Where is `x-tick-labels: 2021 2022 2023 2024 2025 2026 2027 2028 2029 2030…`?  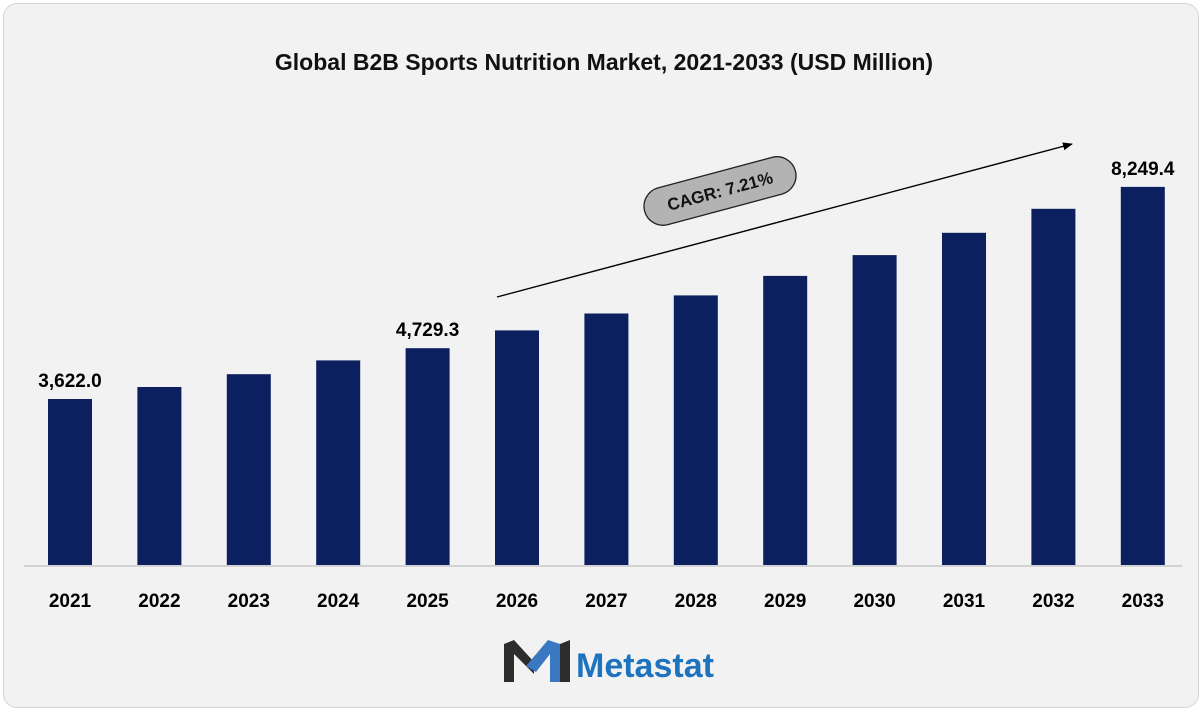
x-tick-labels: 2021 2022 2023 2024 2025 2026 2027 2028 2029 2030… is located at coordinates (606, 601).